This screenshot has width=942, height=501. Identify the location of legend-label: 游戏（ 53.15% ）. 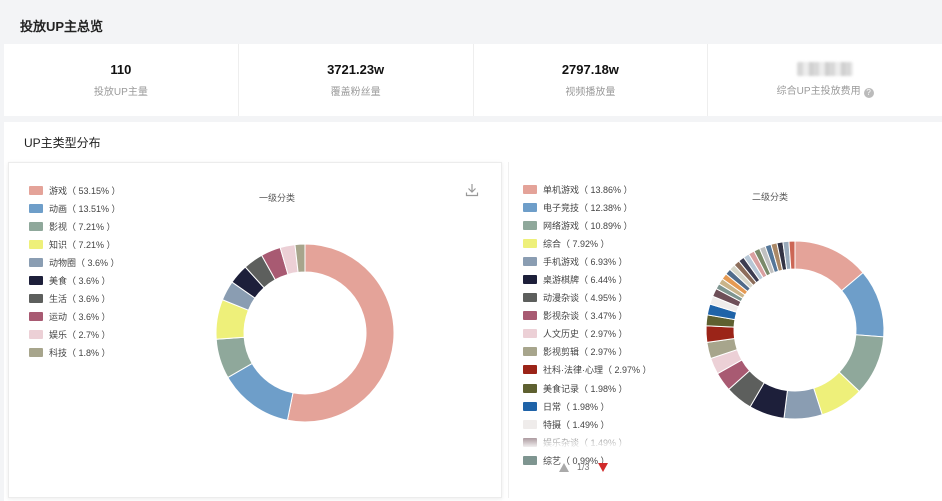
(85, 190).